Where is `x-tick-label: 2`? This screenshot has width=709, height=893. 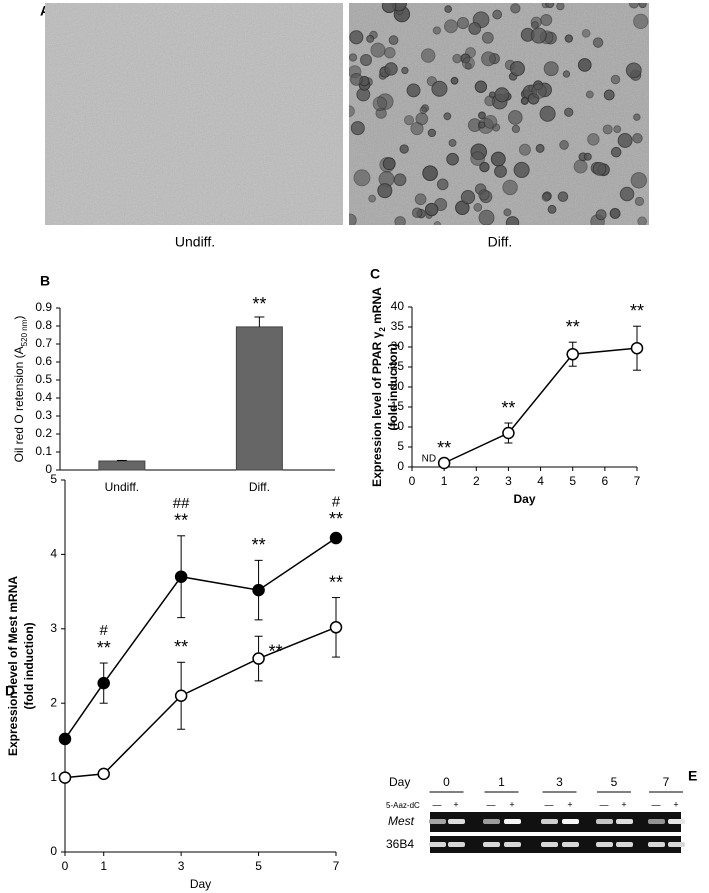 x-tick-label: 2 is located at coordinates (476, 481).